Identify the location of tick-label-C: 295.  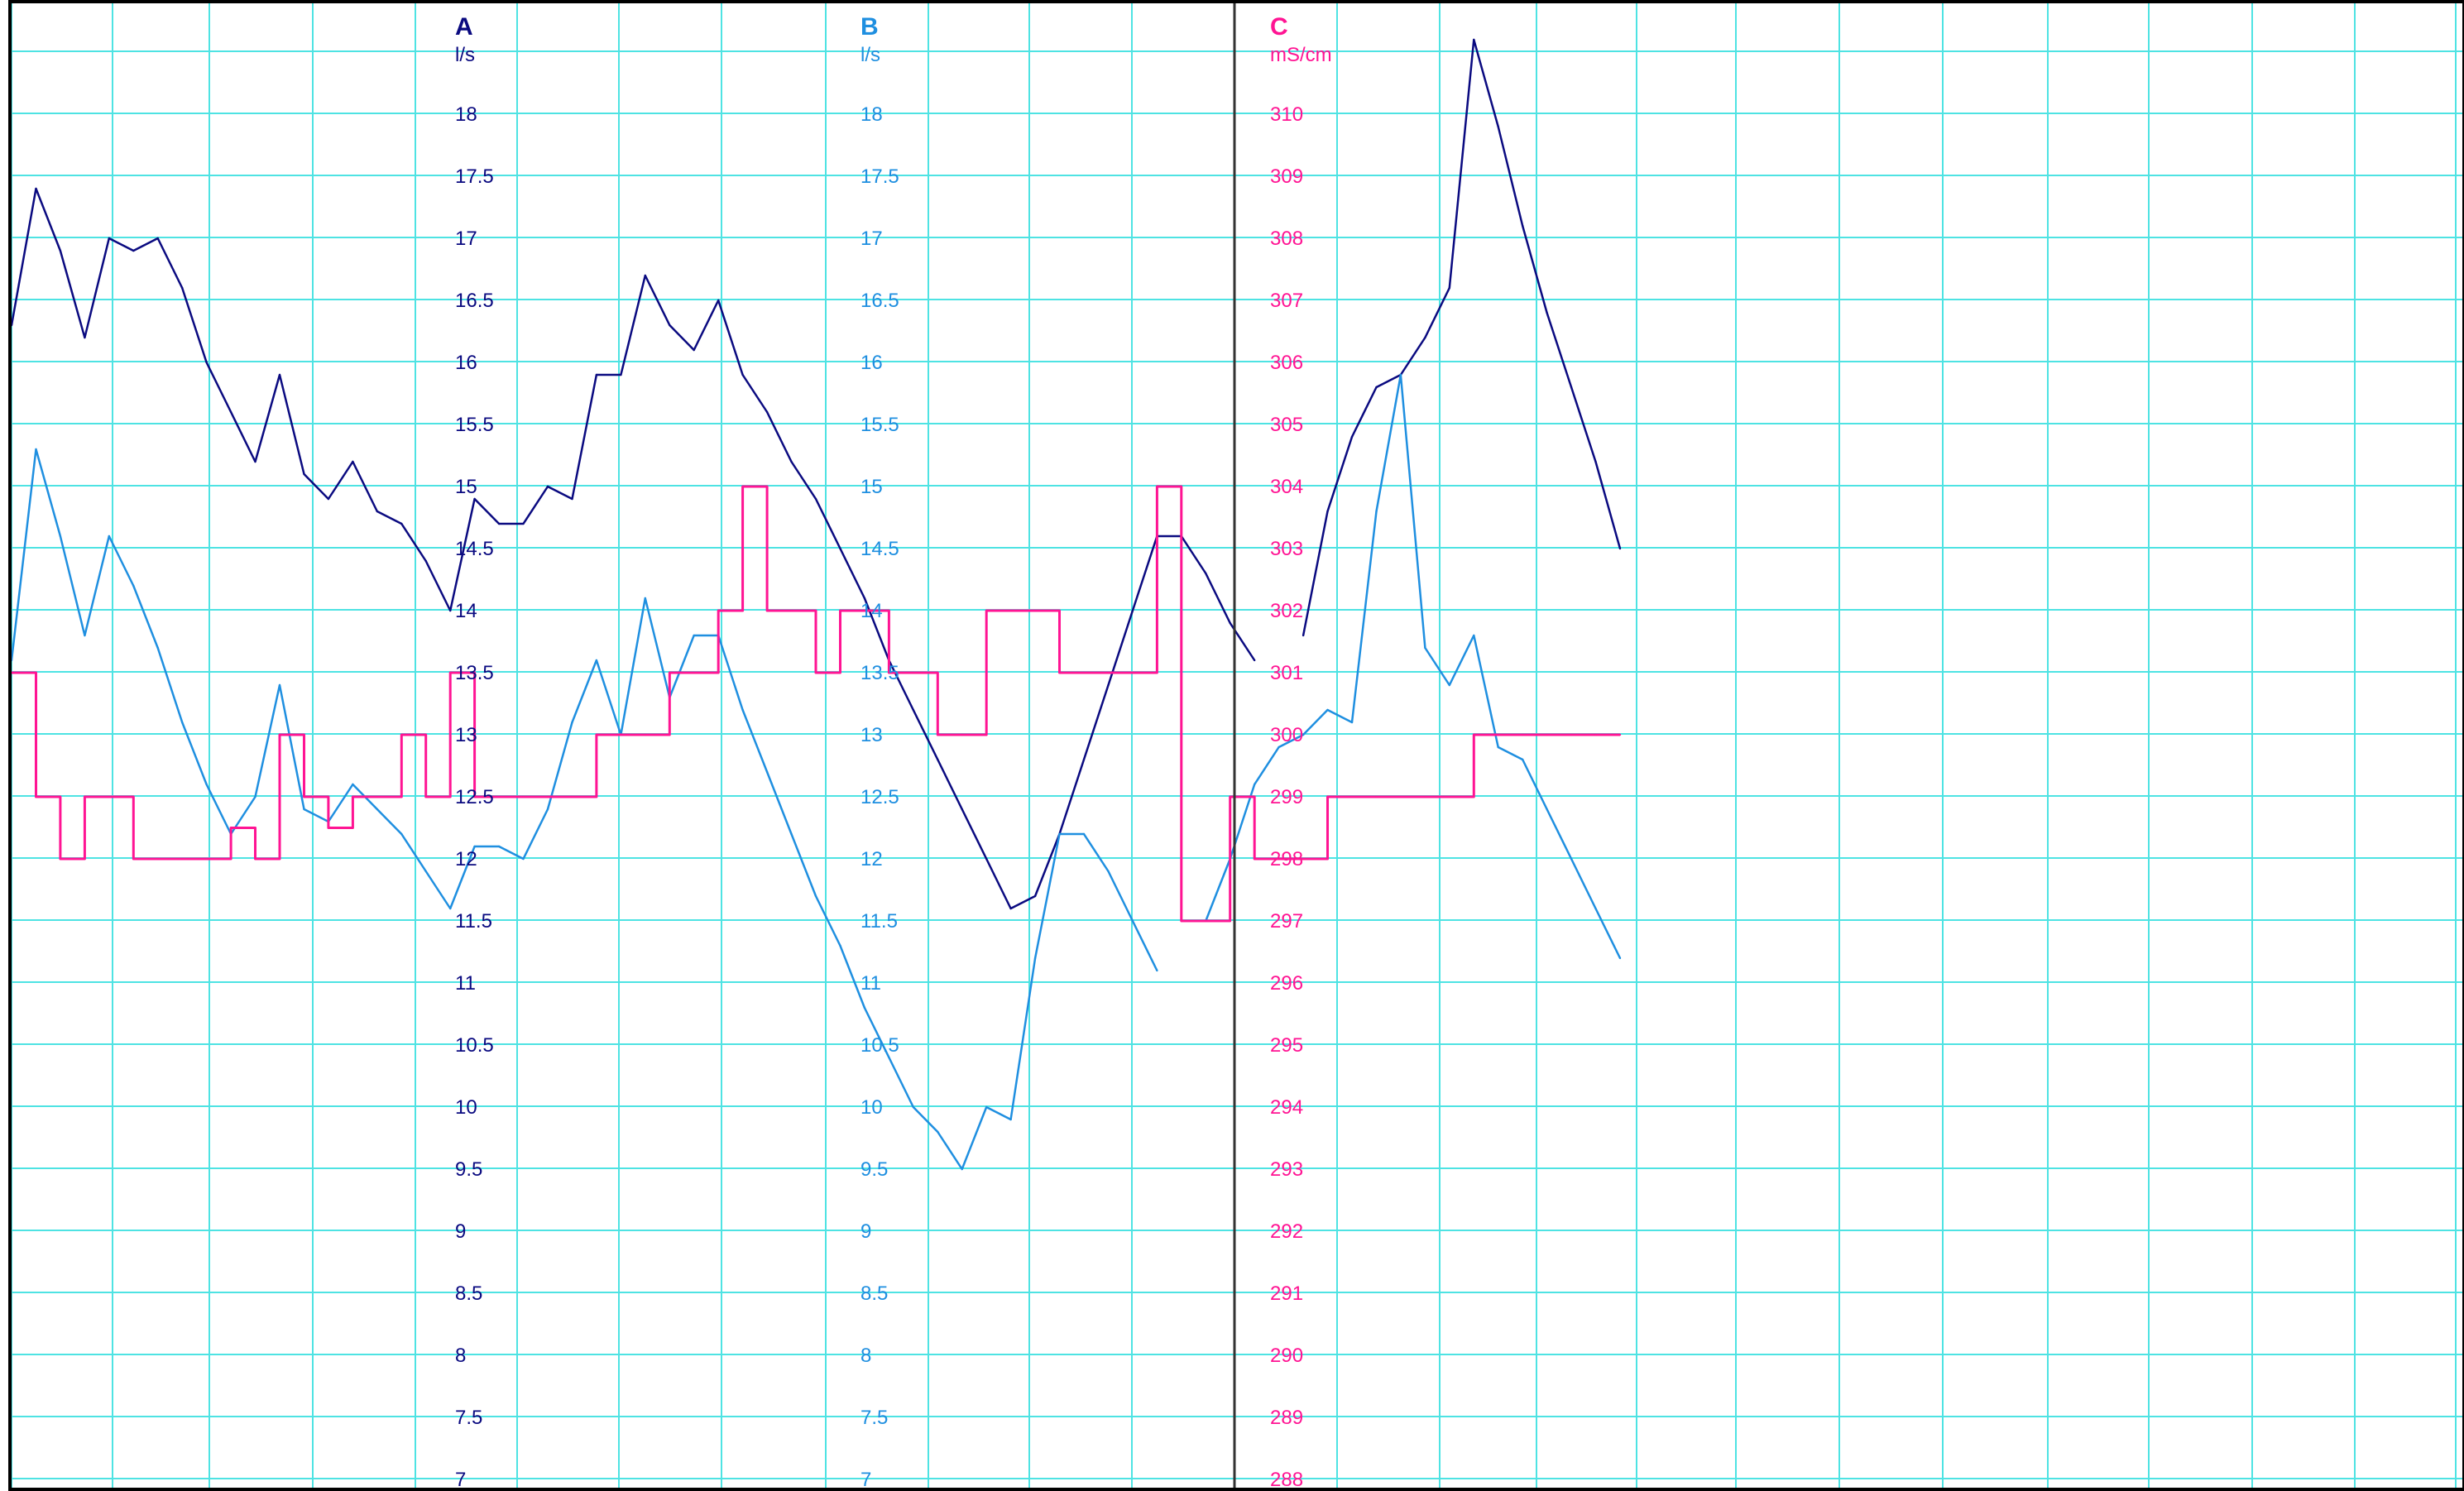
(1286, 1045).